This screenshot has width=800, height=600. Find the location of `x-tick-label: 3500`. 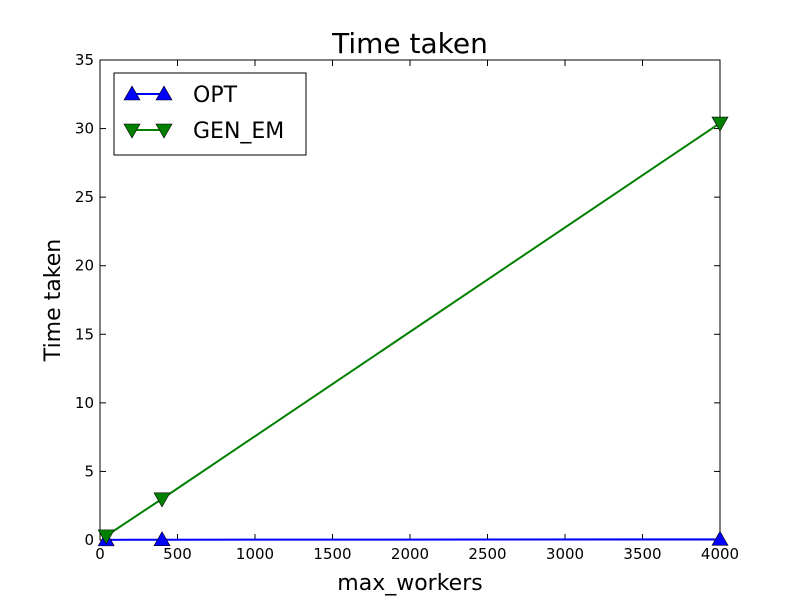

x-tick-label: 3500 is located at coordinates (642, 554).